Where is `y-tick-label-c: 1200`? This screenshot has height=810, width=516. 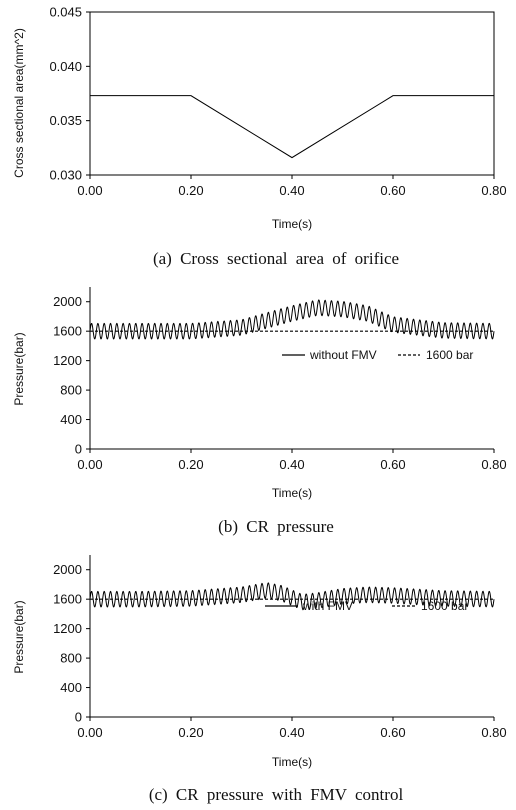 y-tick-label-c: 1200 is located at coordinates (67, 628).